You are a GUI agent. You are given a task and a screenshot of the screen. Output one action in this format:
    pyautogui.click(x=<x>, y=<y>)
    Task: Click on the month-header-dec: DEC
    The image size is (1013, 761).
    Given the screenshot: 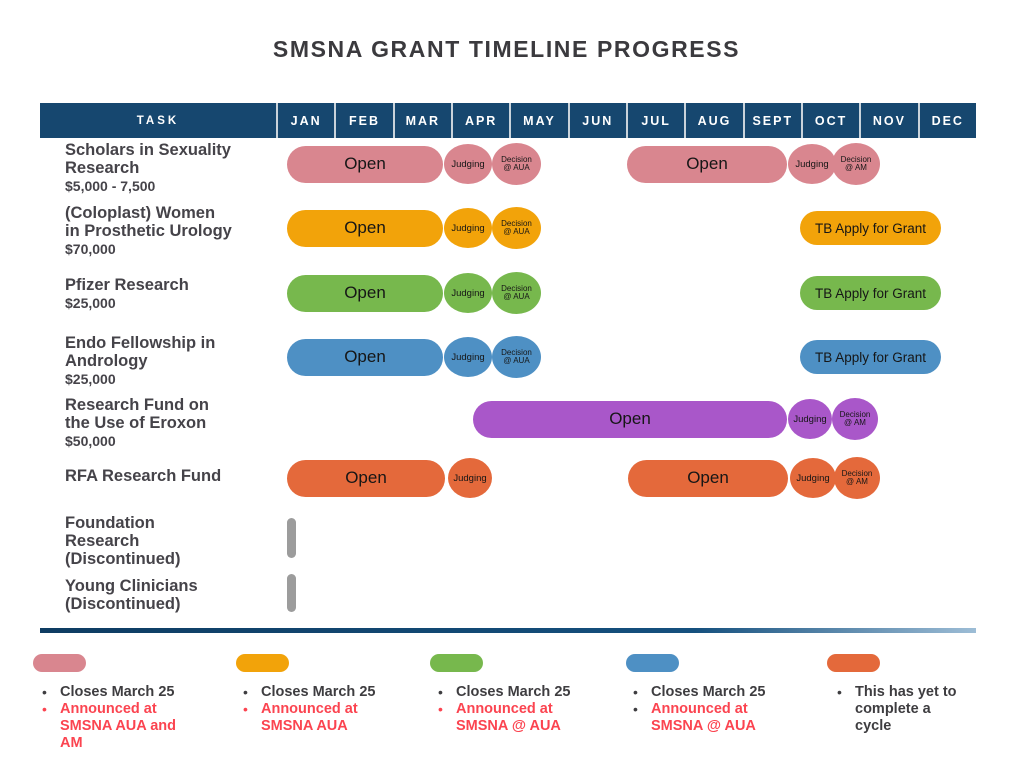 What is the action you would take?
    pyautogui.click(x=946, y=120)
    